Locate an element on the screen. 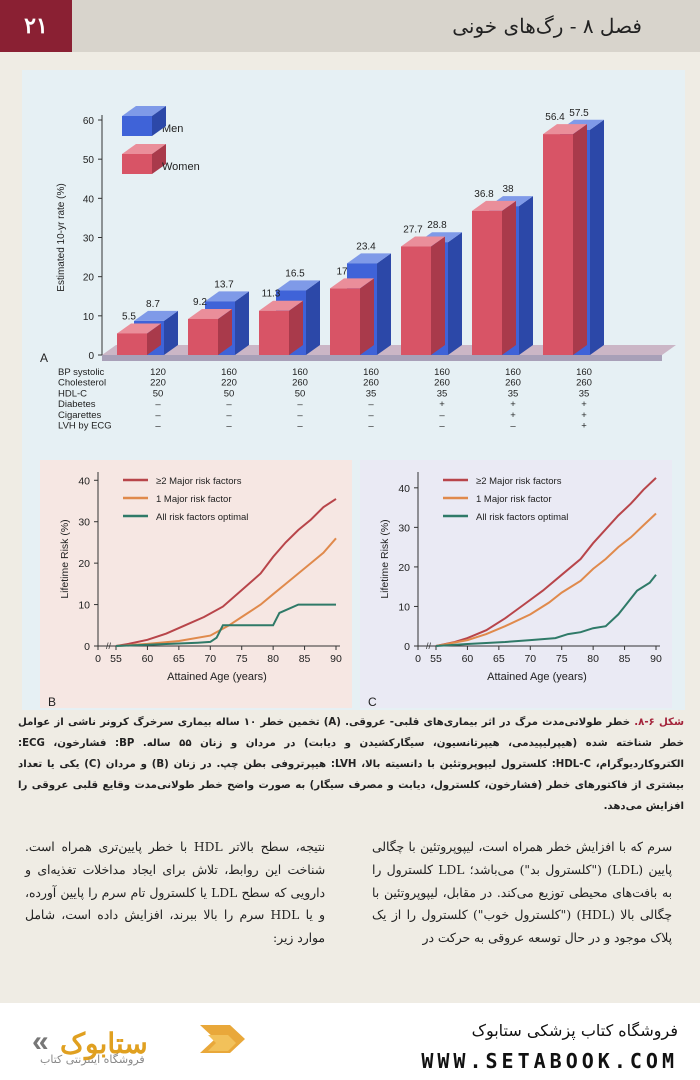 Image resolution: width=700 pixels, height=1080 pixels. women-value-label: 9.2 is located at coordinates (200, 302).